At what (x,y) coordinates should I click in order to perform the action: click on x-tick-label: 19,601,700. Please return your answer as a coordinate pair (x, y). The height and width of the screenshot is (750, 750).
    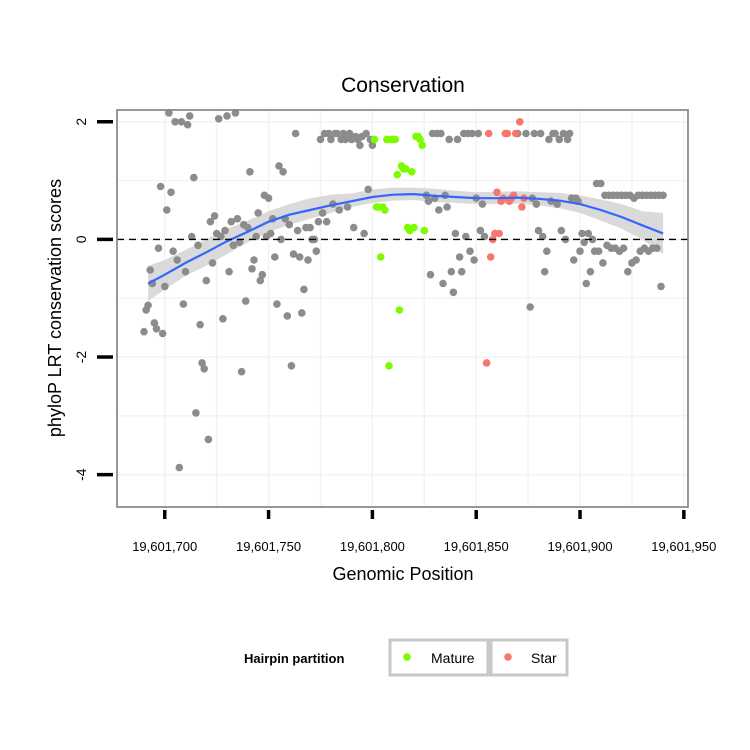
    Looking at the image, I should click on (164, 546).